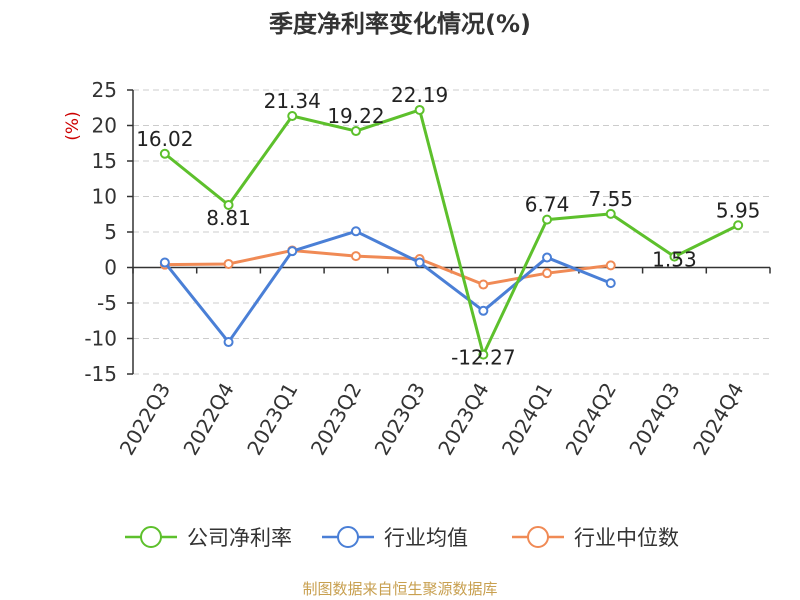 The image size is (800, 600). Describe the element at coordinates (463, 418) in the screenshot. I see `x-tick-label: 2023Q4` at that location.